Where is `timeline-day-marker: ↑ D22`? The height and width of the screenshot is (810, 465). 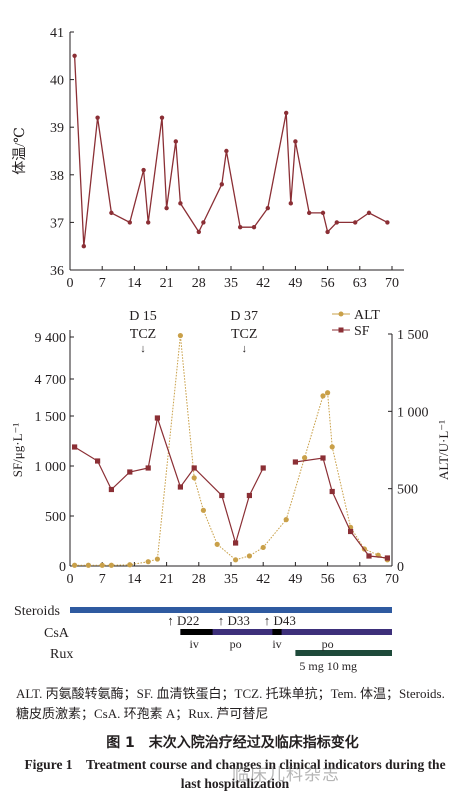
timeline-day-marker: ↑ D22 is located at coordinates (183, 620).